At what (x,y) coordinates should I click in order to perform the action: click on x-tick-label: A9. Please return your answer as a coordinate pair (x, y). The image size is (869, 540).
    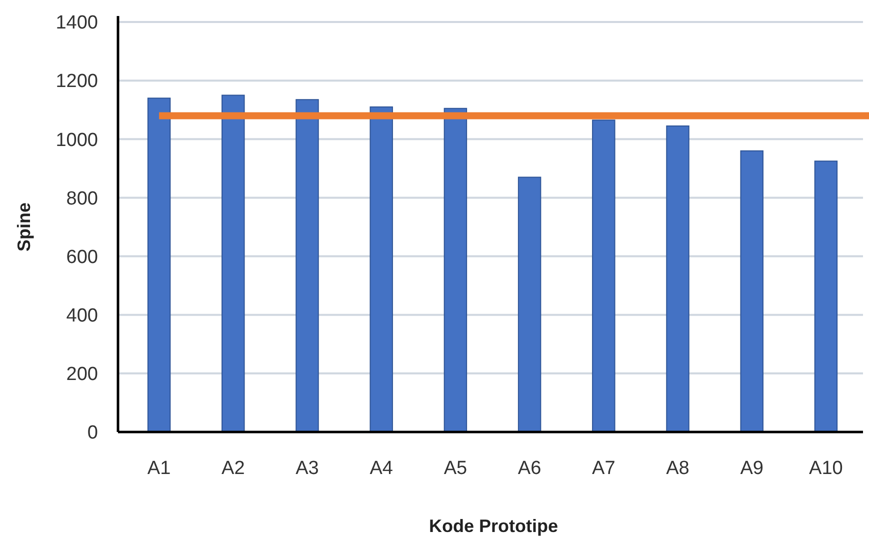
    Looking at the image, I should click on (752, 468).